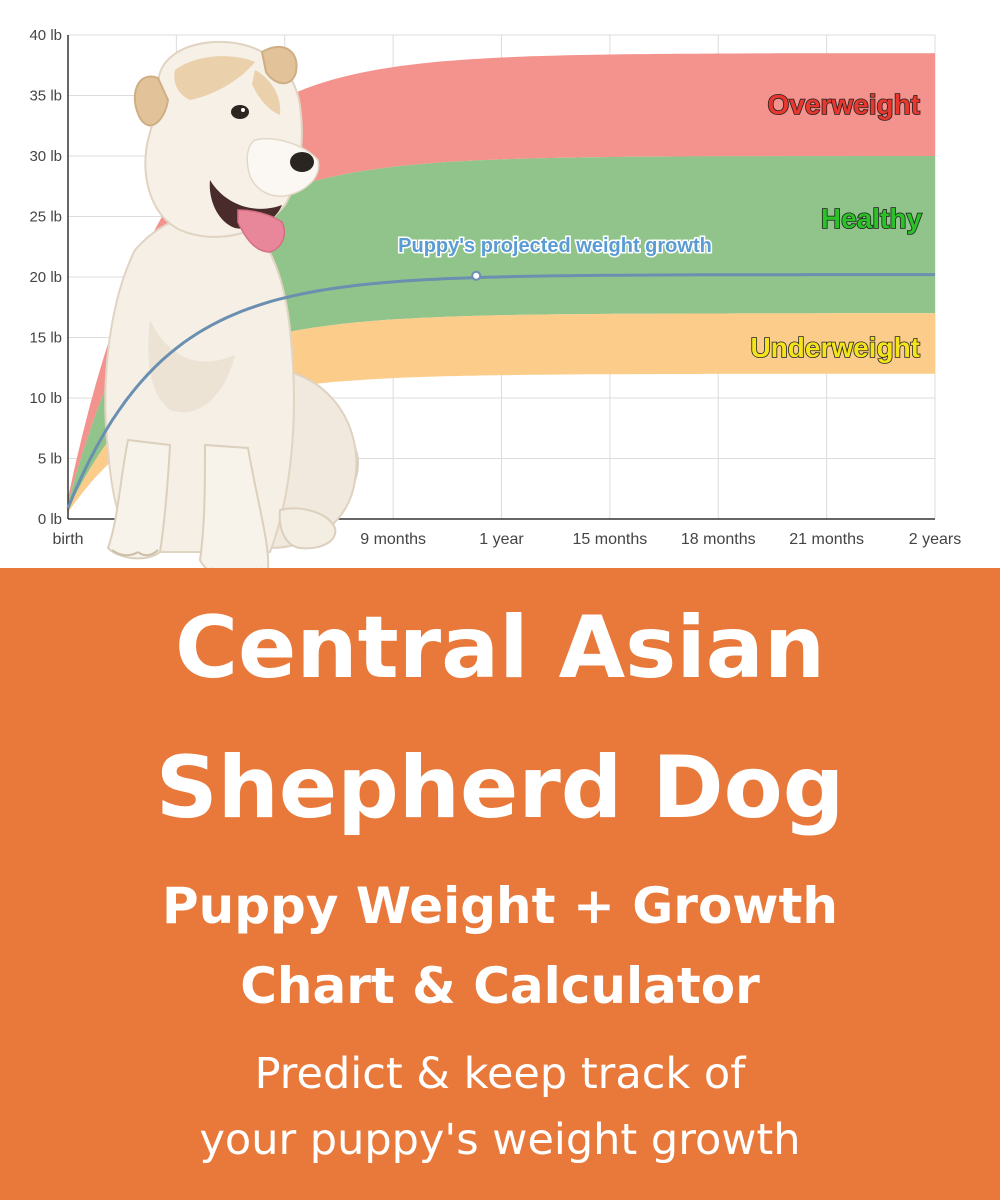 The height and width of the screenshot is (1200, 1000). Describe the element at coordinates (872, 218) in the screenshot. I see `band-label-healthy: Healthy` at that location.